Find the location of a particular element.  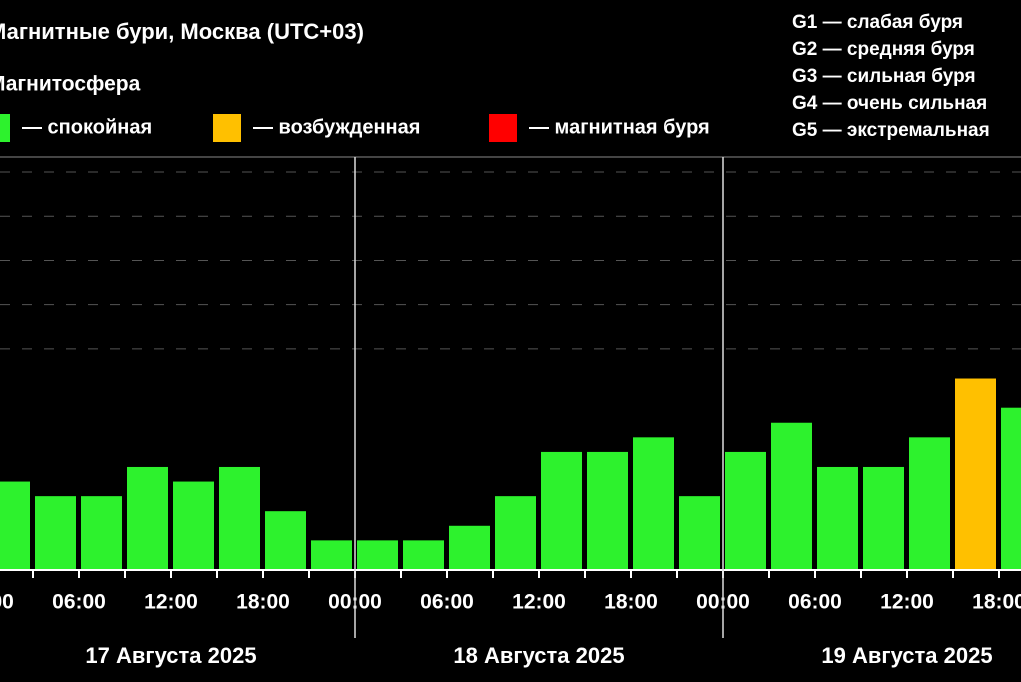

g-scale-item: G2 — средняя буря is located at coordinates (883, 49).